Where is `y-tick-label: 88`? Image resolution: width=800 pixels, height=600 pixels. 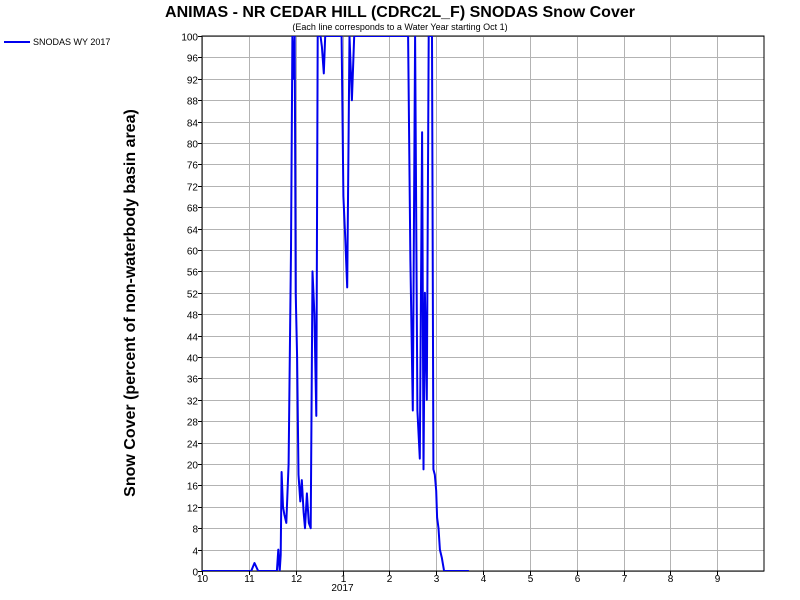 y-tick-label: 88 is located at coordinates (193, 102).